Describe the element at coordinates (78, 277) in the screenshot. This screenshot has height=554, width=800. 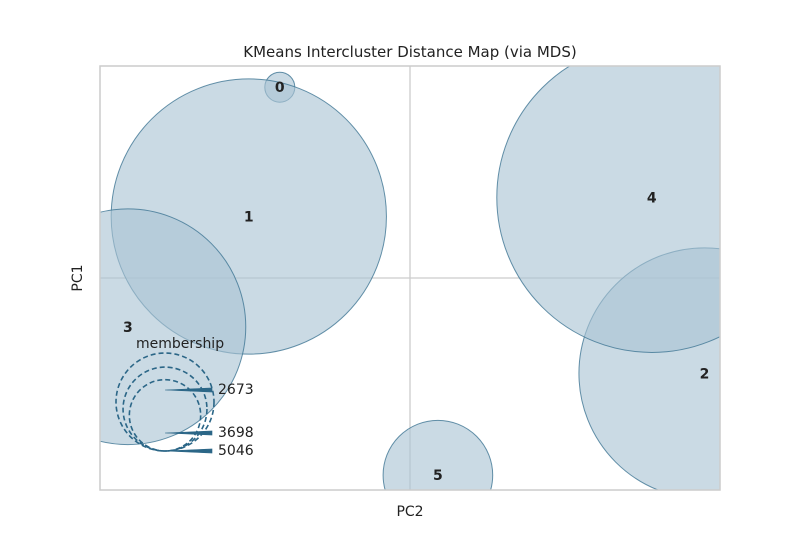
I see `y-axis-label: PC1` at that location.